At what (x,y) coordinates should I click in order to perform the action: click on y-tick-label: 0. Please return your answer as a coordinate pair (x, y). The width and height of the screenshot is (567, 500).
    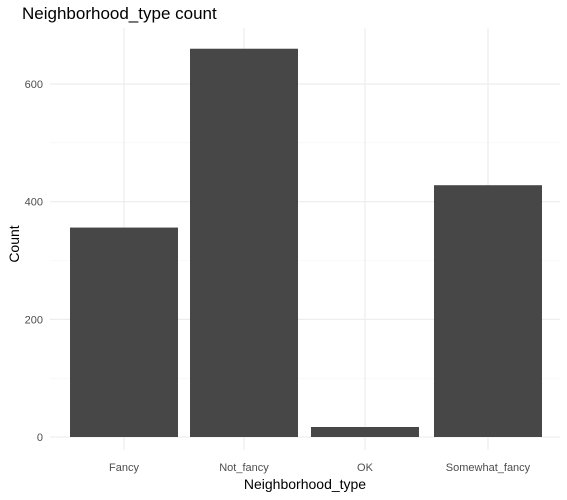
    Looking at the image, I should click on (40, 438).